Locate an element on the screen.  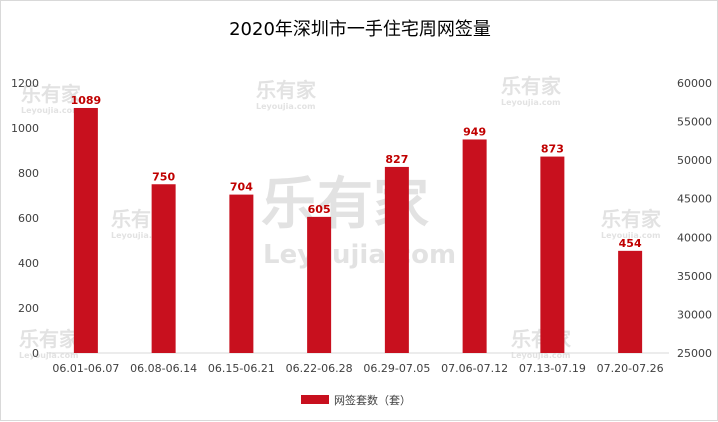
x-tick-label: 06.29-07.05 is located at coordinates (396, 368).